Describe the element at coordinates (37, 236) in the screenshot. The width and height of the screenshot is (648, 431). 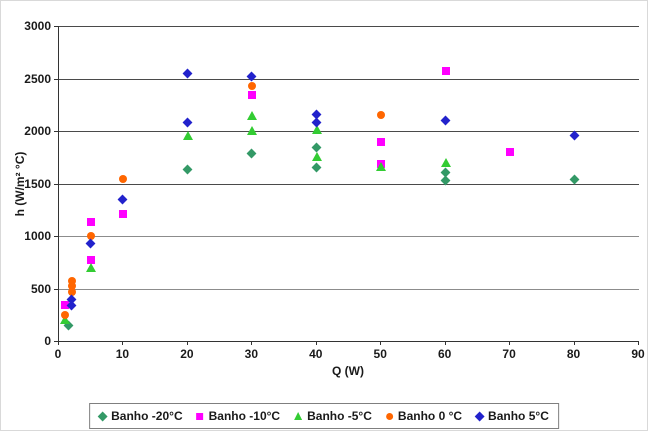
I see `y-tick-label: 1000` at that location.